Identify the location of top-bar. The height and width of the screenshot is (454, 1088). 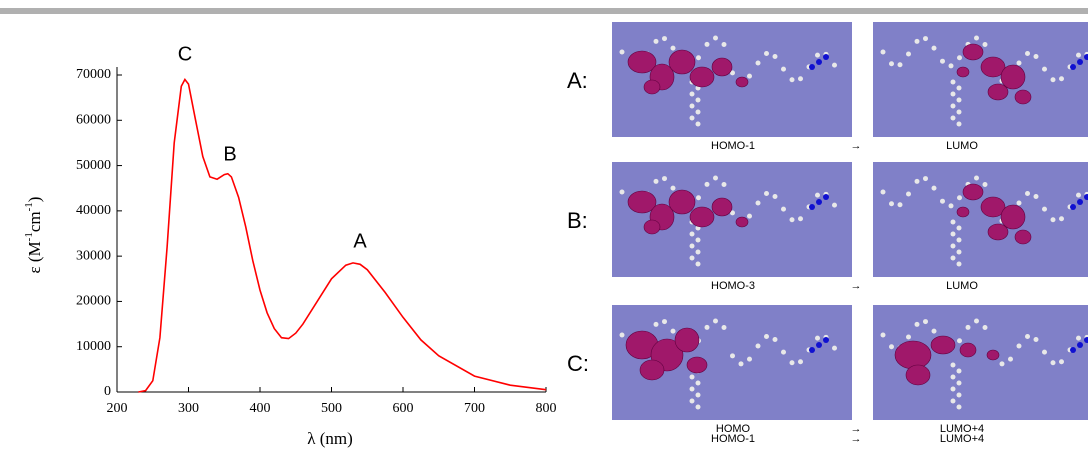
(544, 11).